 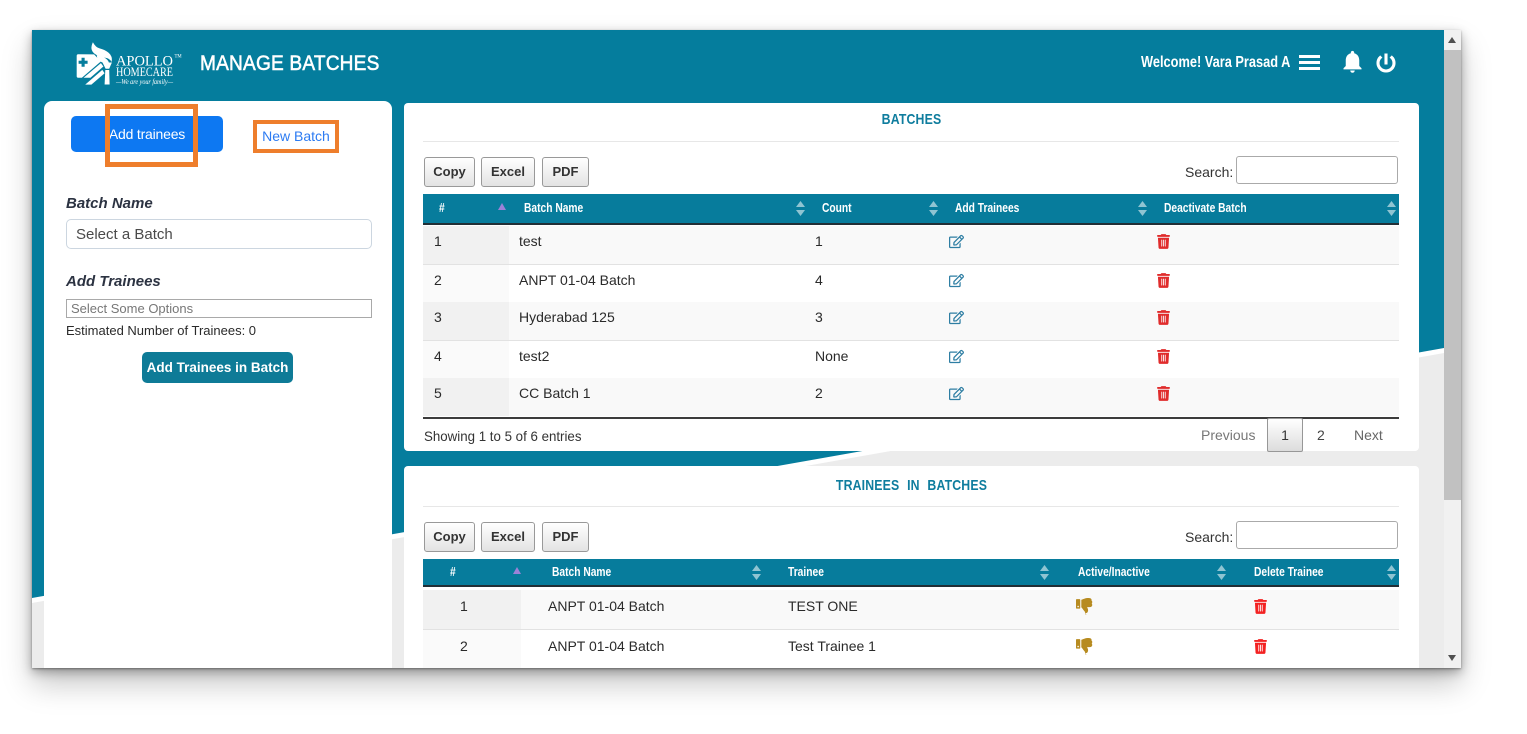 I want to click on svg-text: HOMECARE, so click(x=144, y=72).